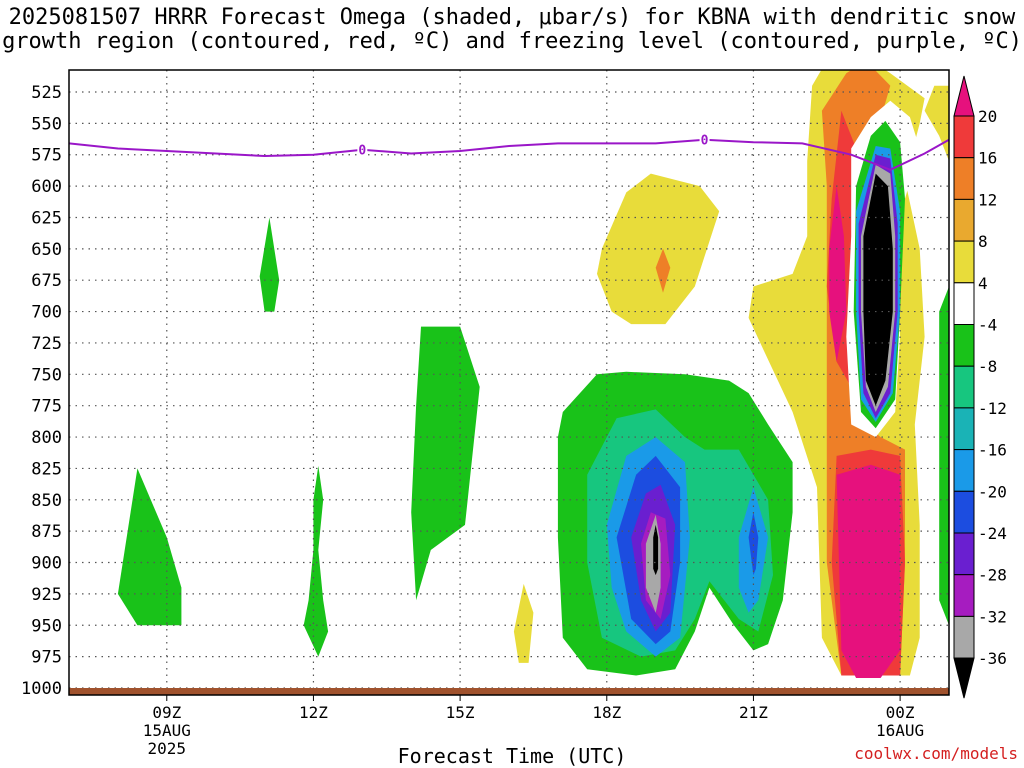 The height and width of the screenshot is (768, 1024). What do you see at coordinates (167, 748) in the screenshot?
I see `x-tick-year-label: 2025` at bounding box center [167, 748].